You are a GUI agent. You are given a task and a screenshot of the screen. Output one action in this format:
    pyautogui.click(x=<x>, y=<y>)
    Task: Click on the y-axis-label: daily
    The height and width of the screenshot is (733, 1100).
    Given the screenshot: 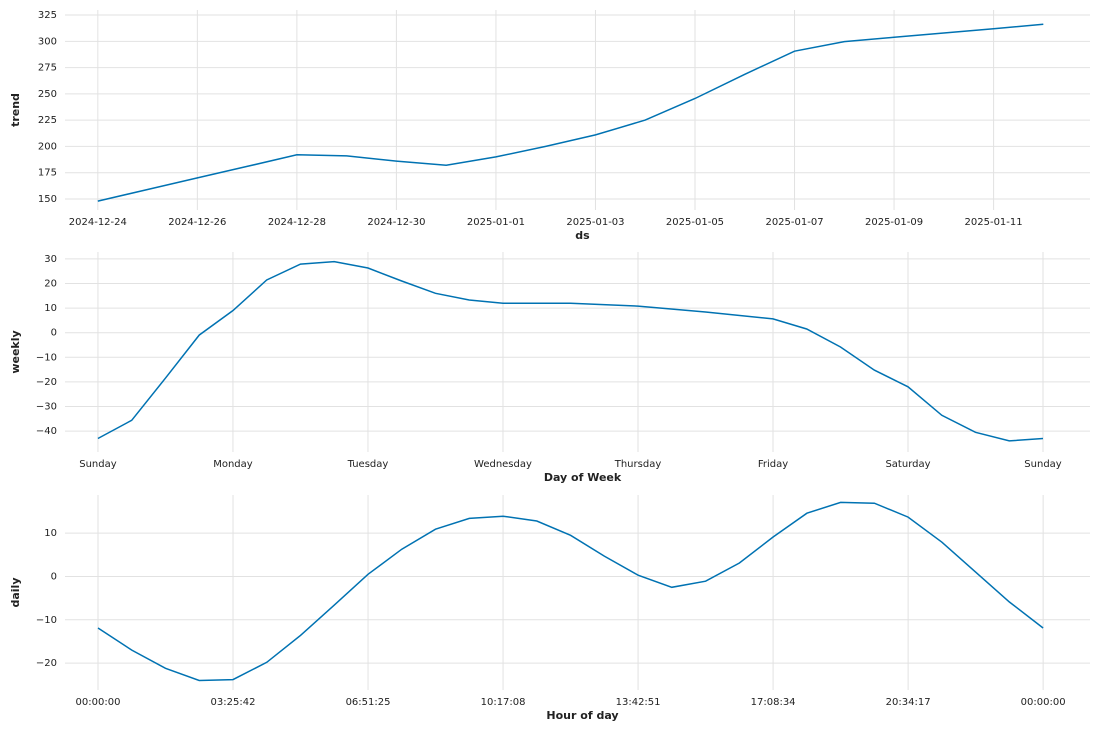 What is the action you would take?
    pyautogui.click(x=15, y=592)
    